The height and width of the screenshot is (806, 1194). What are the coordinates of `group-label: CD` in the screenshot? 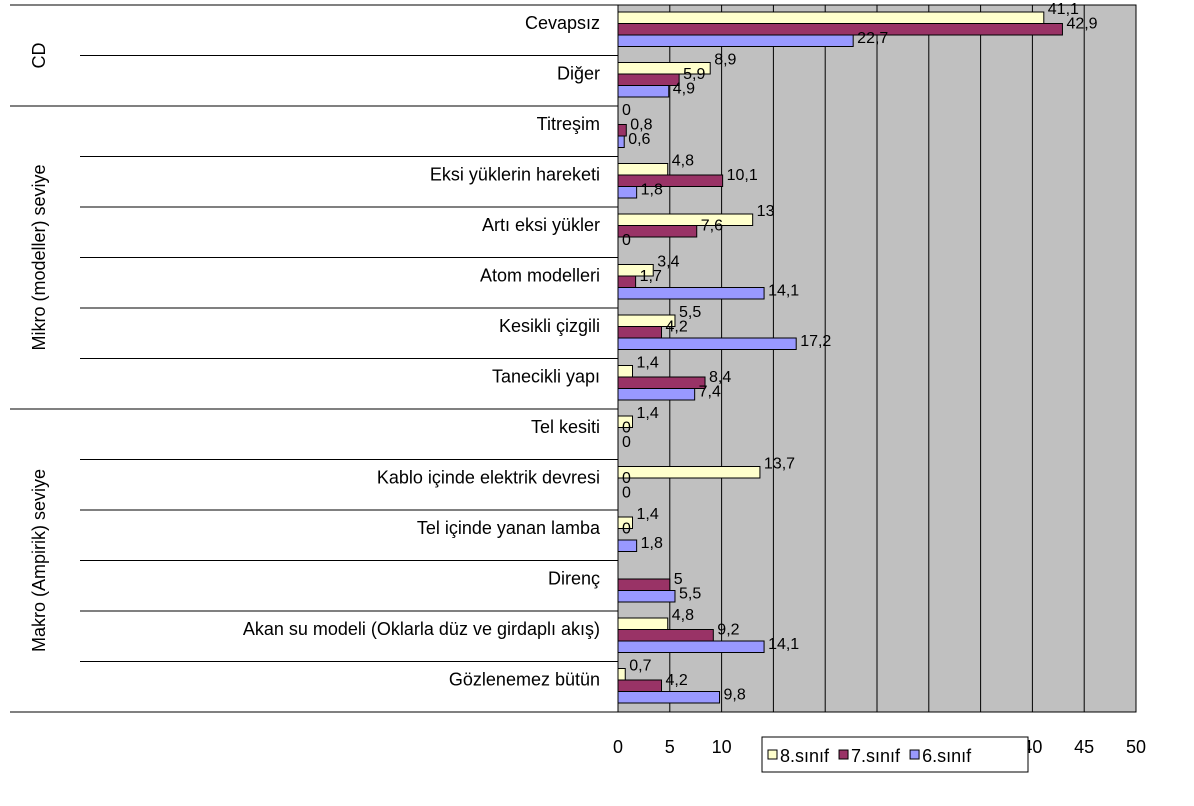 It's located at (39, 56).